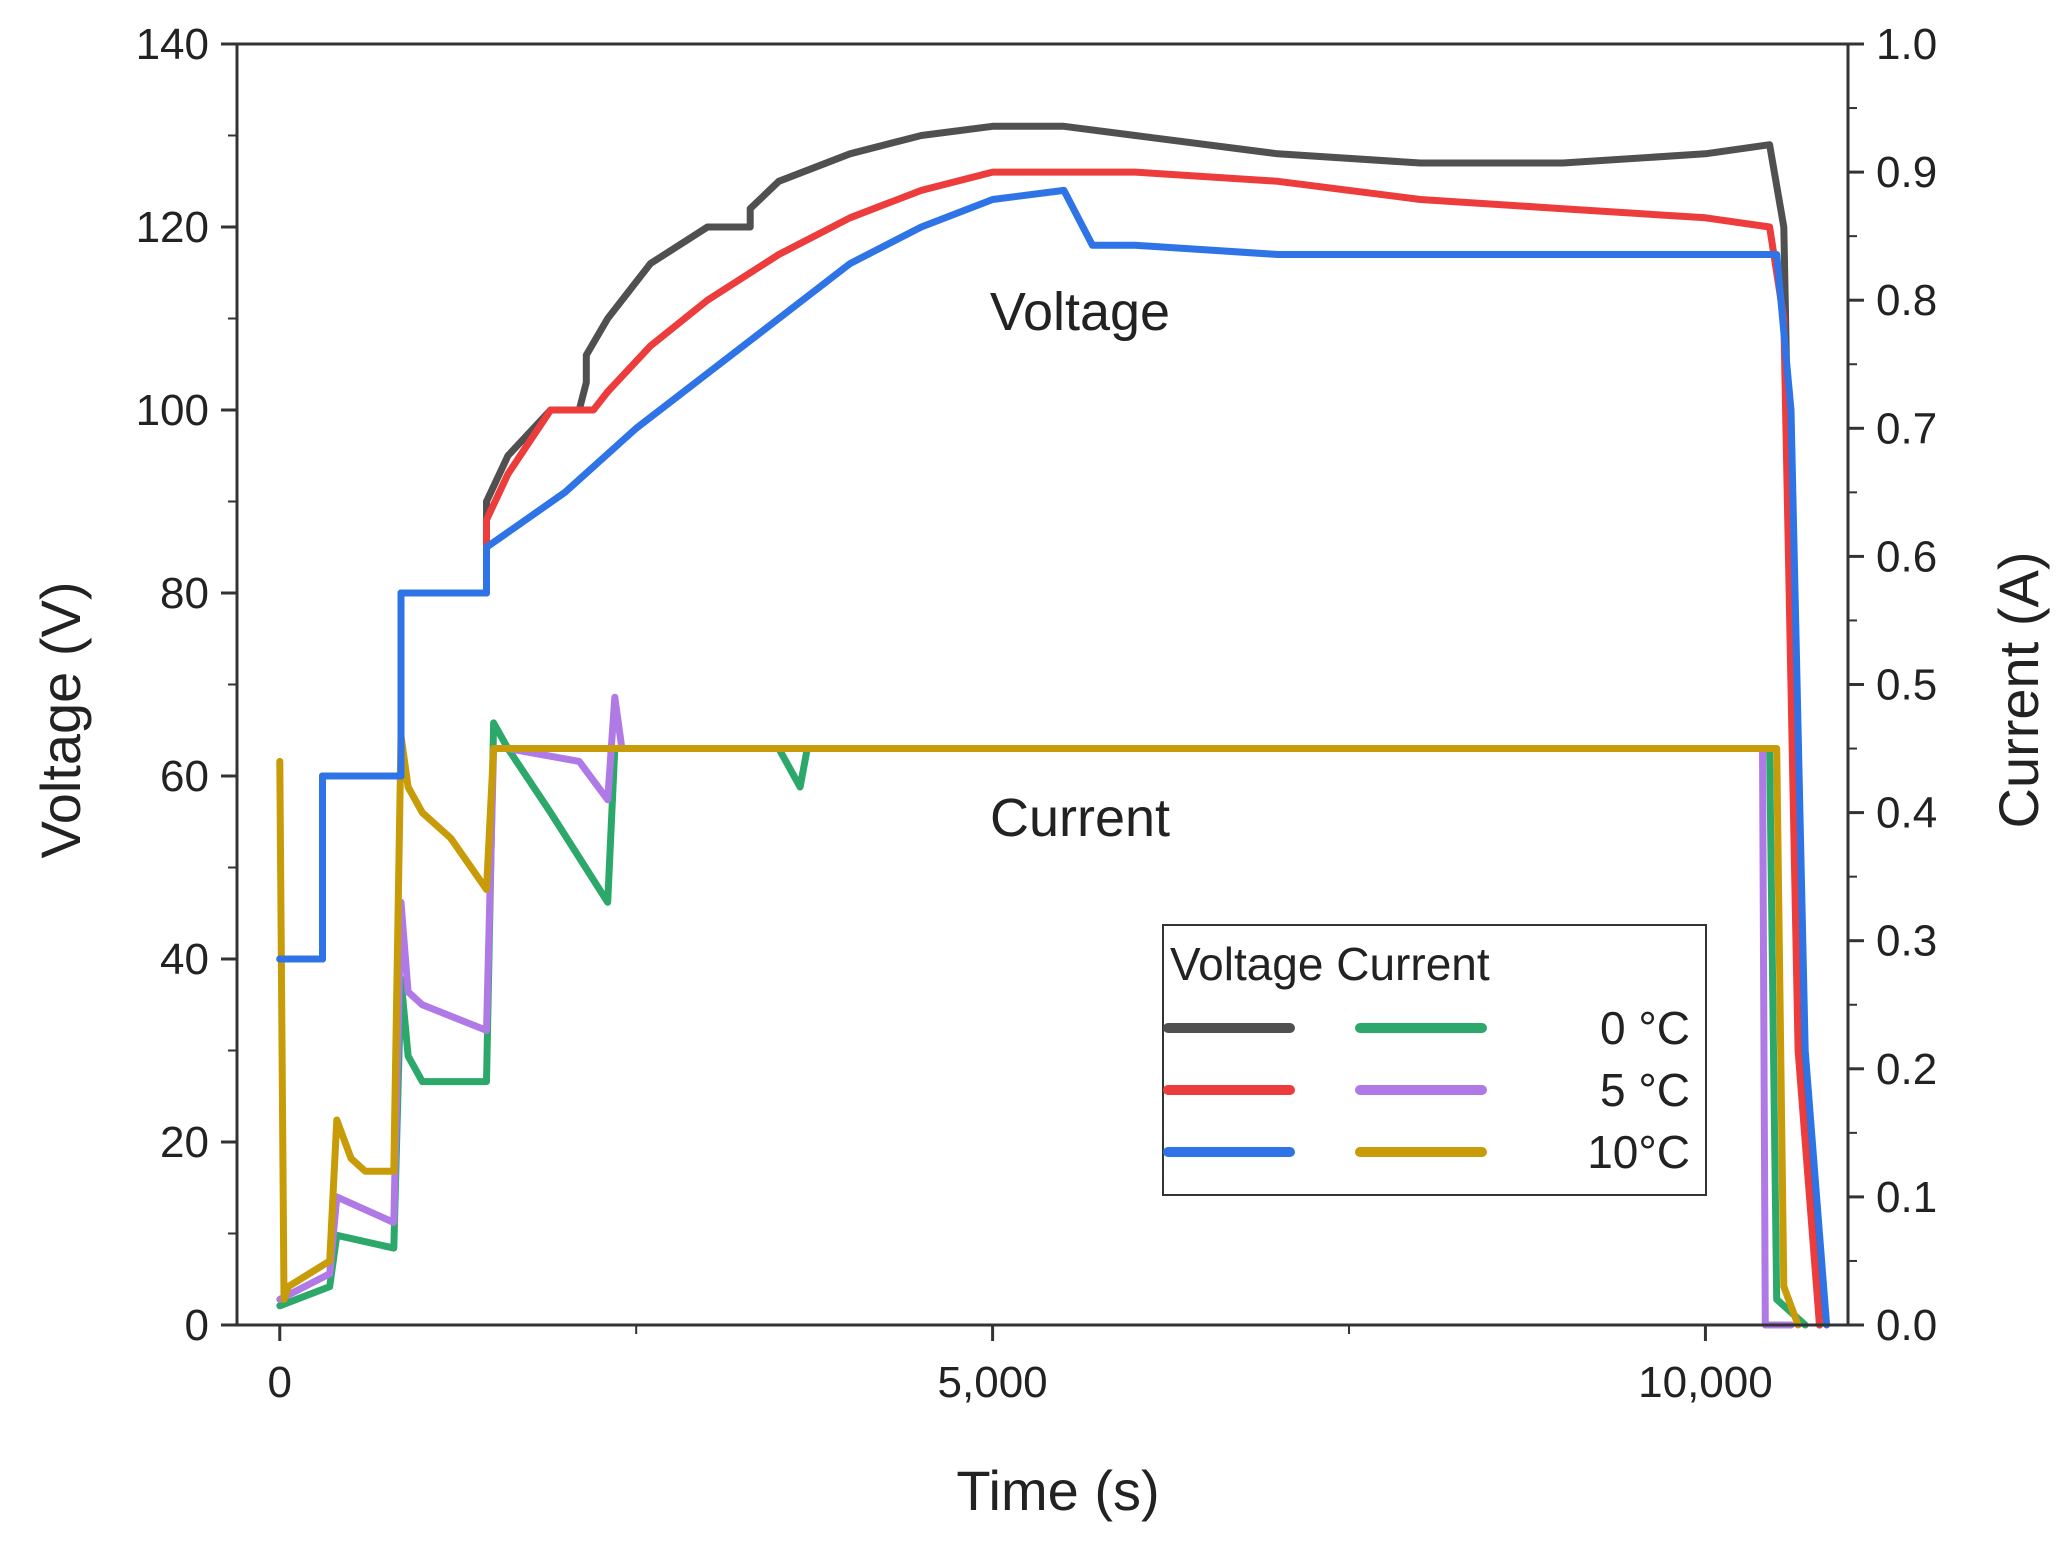 The image size is (2066, 1558). I want to click on y2-tick-label: 0.0, so click(1906, 1325).